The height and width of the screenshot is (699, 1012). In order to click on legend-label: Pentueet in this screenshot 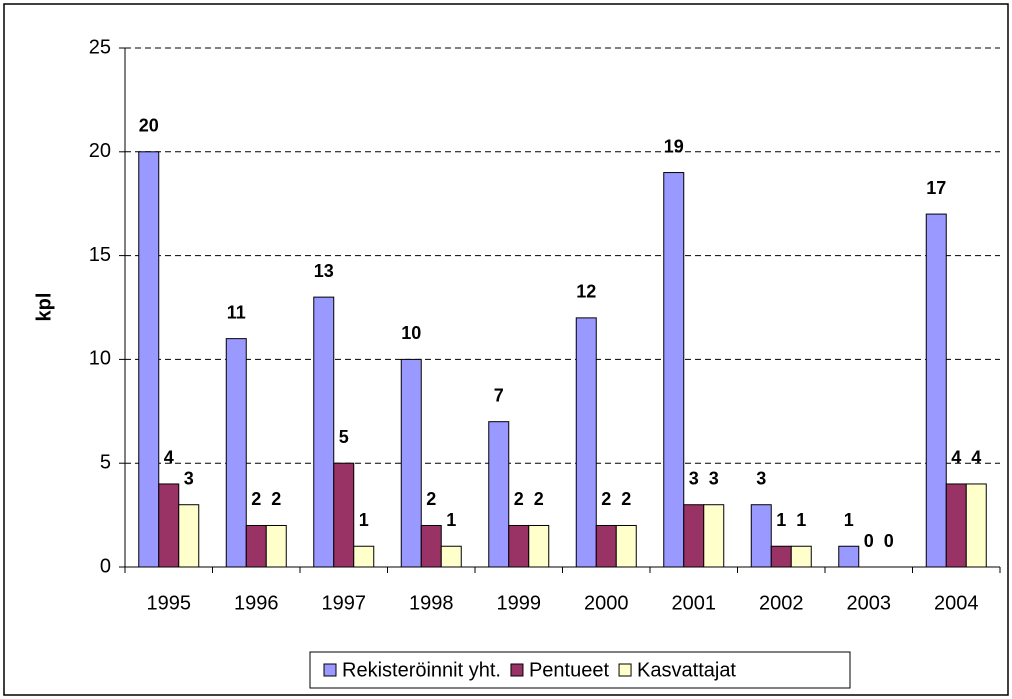, I will do `click(569, 670)`.